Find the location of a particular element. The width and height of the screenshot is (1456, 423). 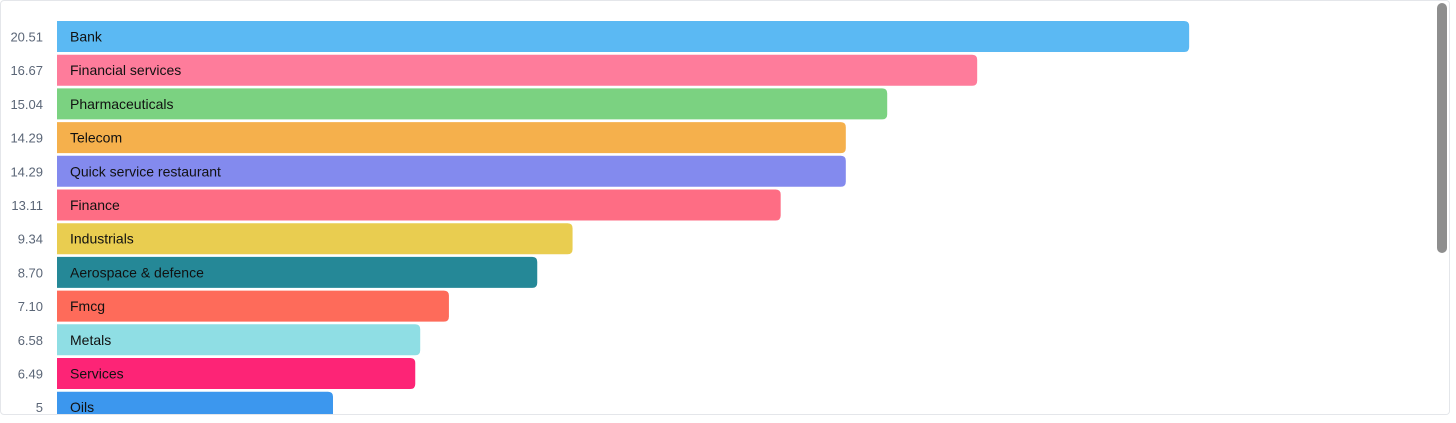

bar-row: 5 Oils is located at coordinates (184, 402).